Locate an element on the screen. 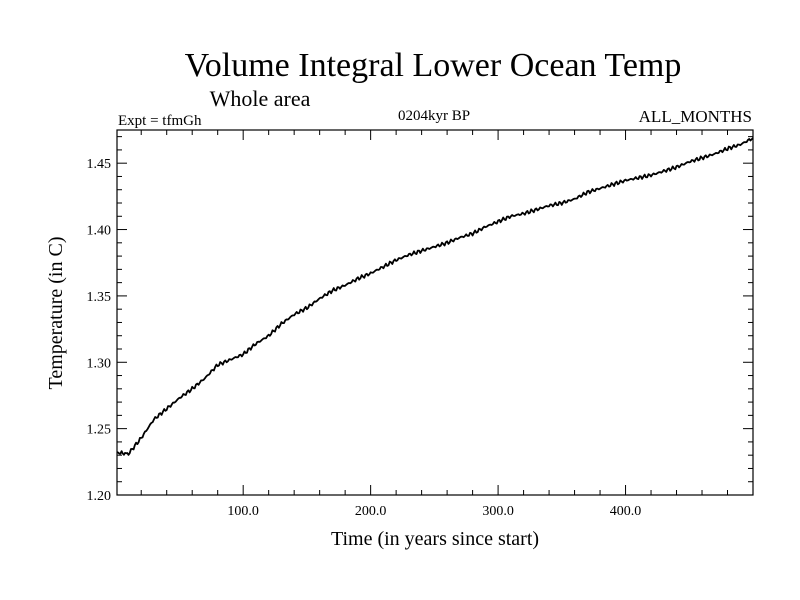 Image resolution: width=800 pixels, height=600 pixels. months-label: ALL_MONTHS is located at coordinates (695, 116).